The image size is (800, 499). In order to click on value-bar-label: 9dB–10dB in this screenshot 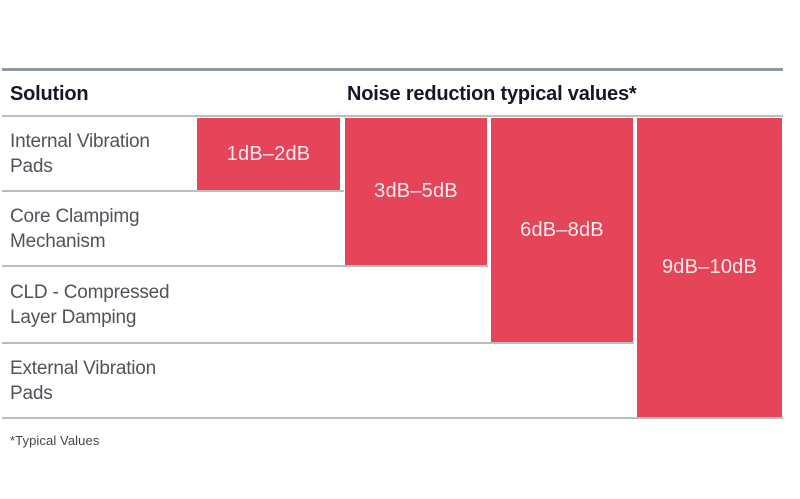, I will do `click(709, 267)`.